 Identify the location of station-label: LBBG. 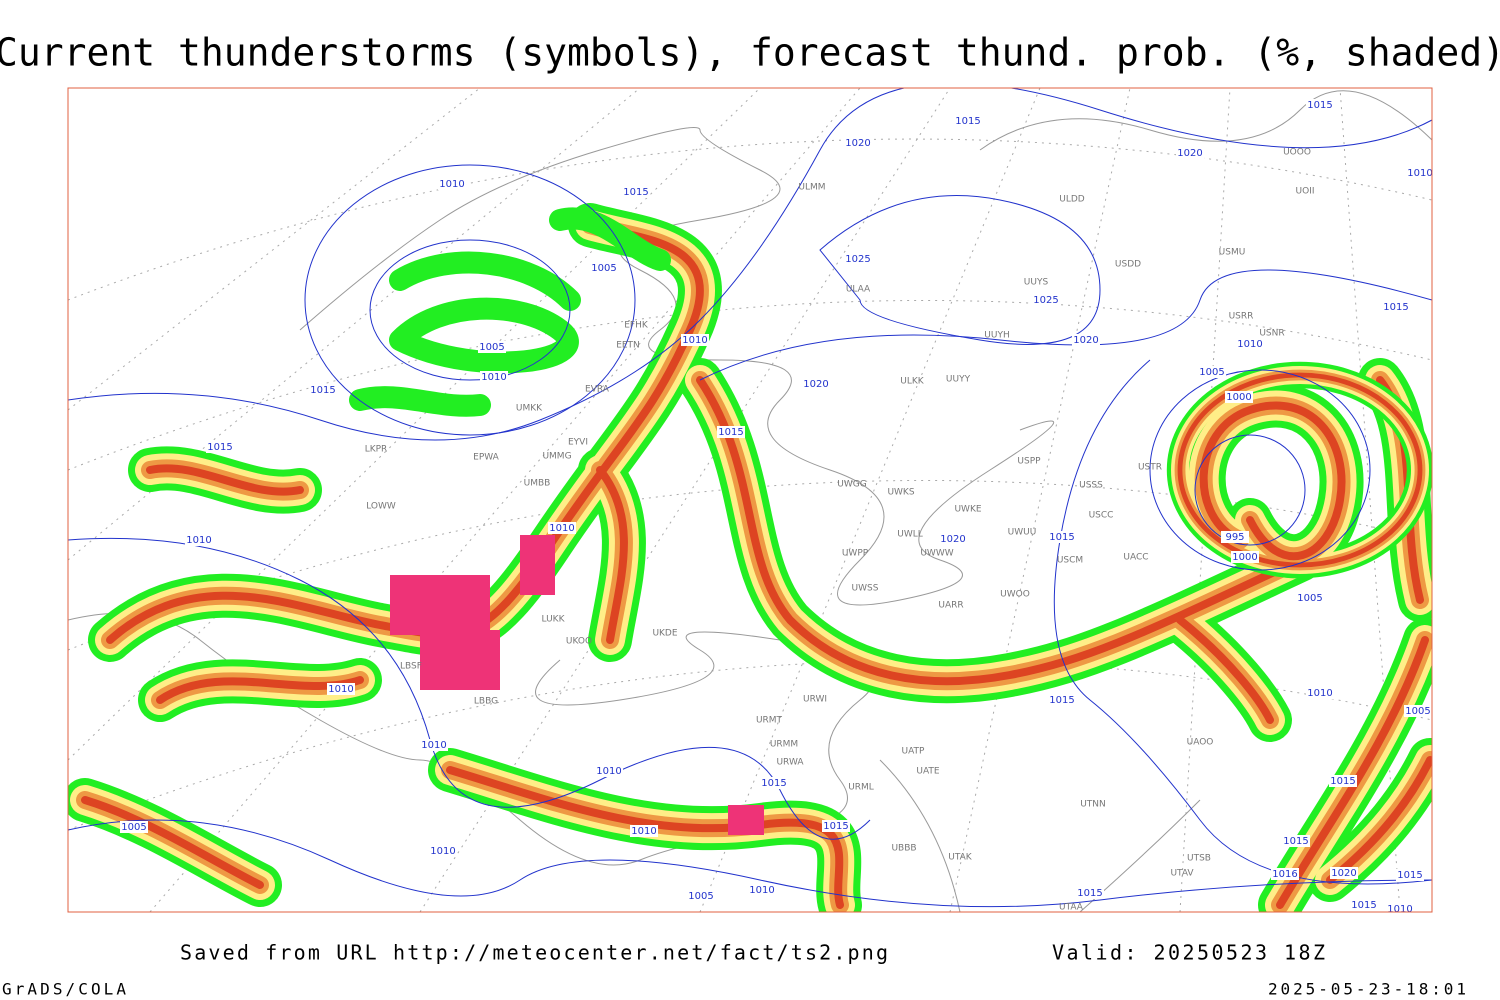
(486, 702).